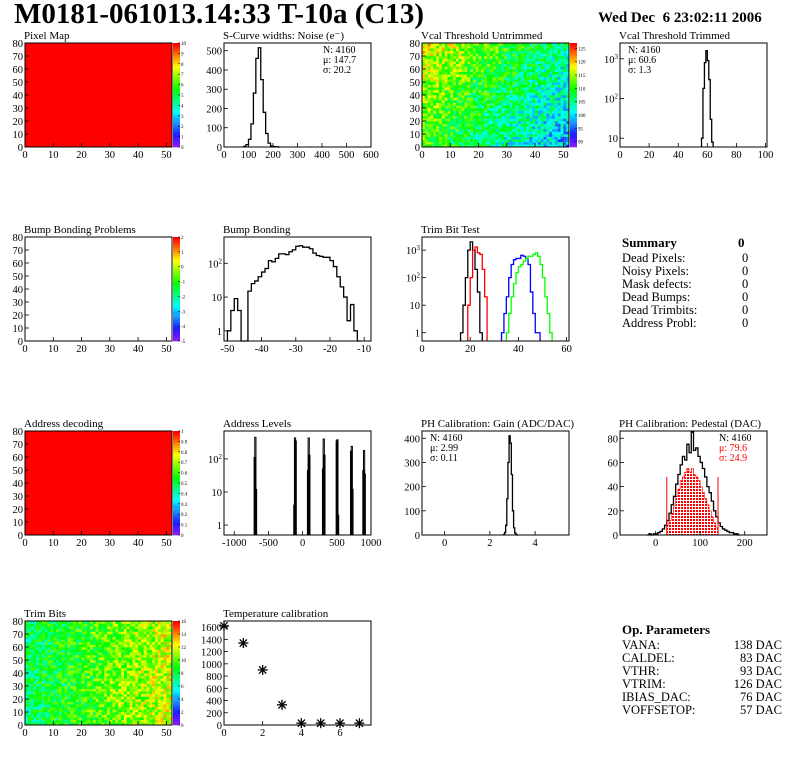 Image resolution: width=796 pixels, height=772 pixels. What do you see at coordinates (53, 543) in the screenshot?
I see `x-tick-label: 10` at bounding box center [53, 543].